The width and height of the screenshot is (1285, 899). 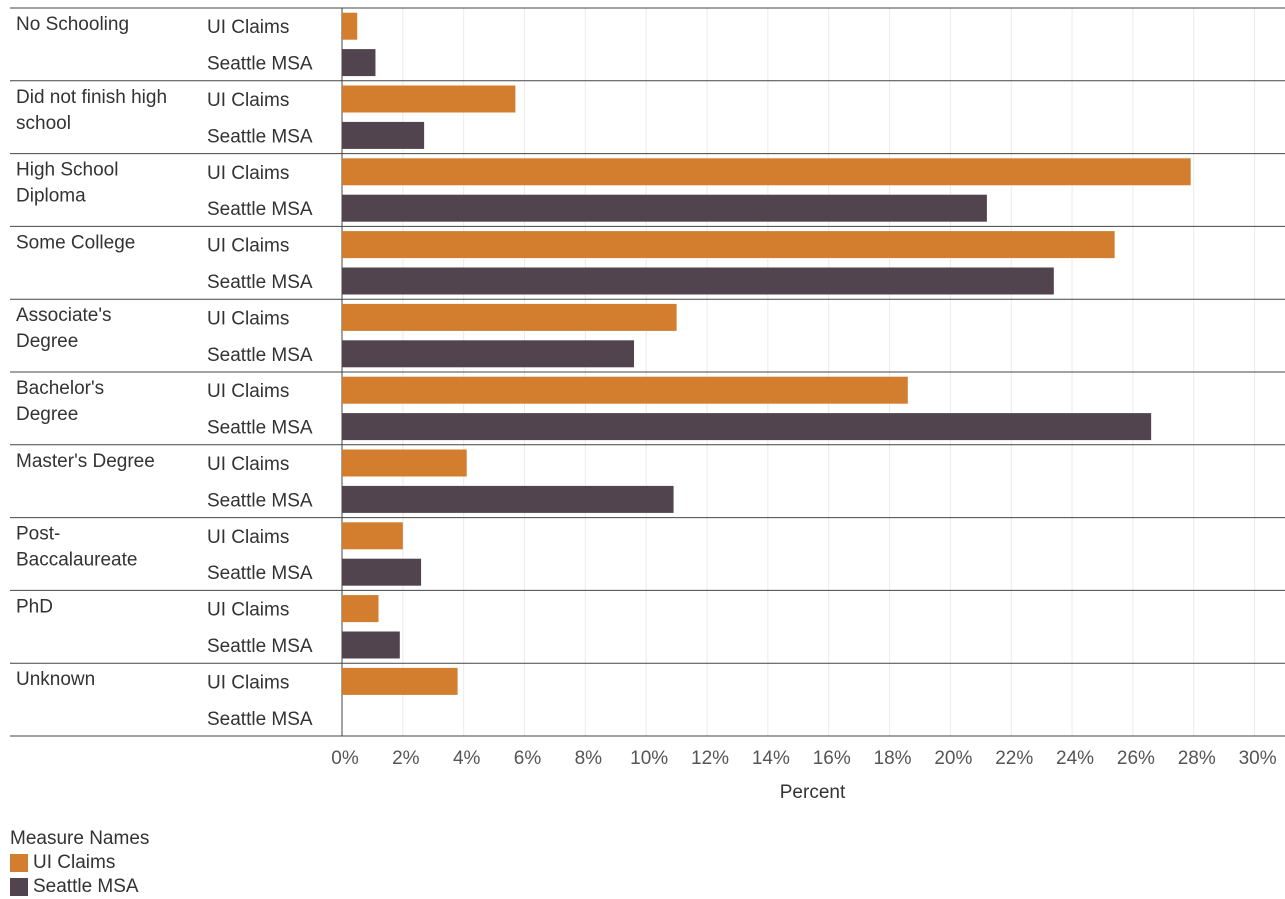 What do you see at coordinates (953, 758) in the screenshot?
I see `x-tick-label: 20%` at bounding box center [953, 758].